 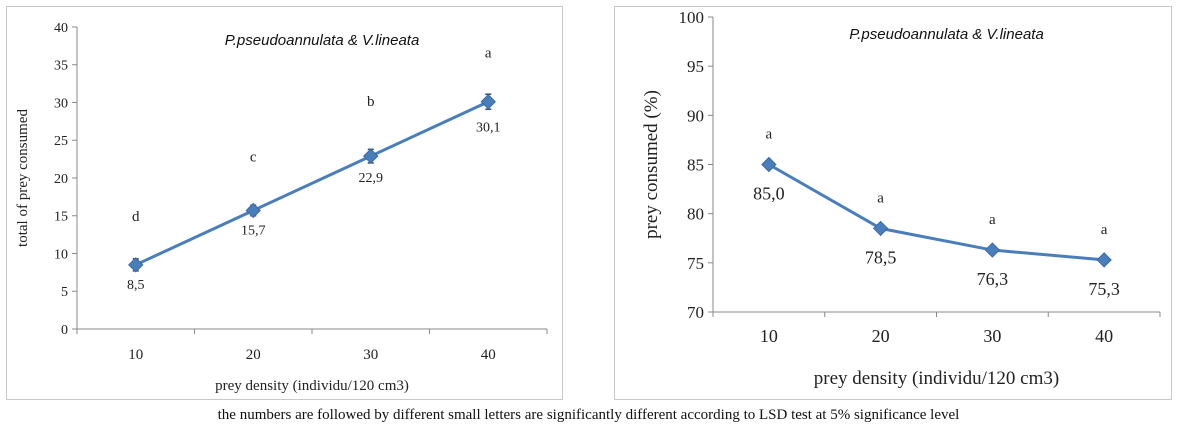 I want to click on y-tick-label: 95, so click(x=695, y=66).